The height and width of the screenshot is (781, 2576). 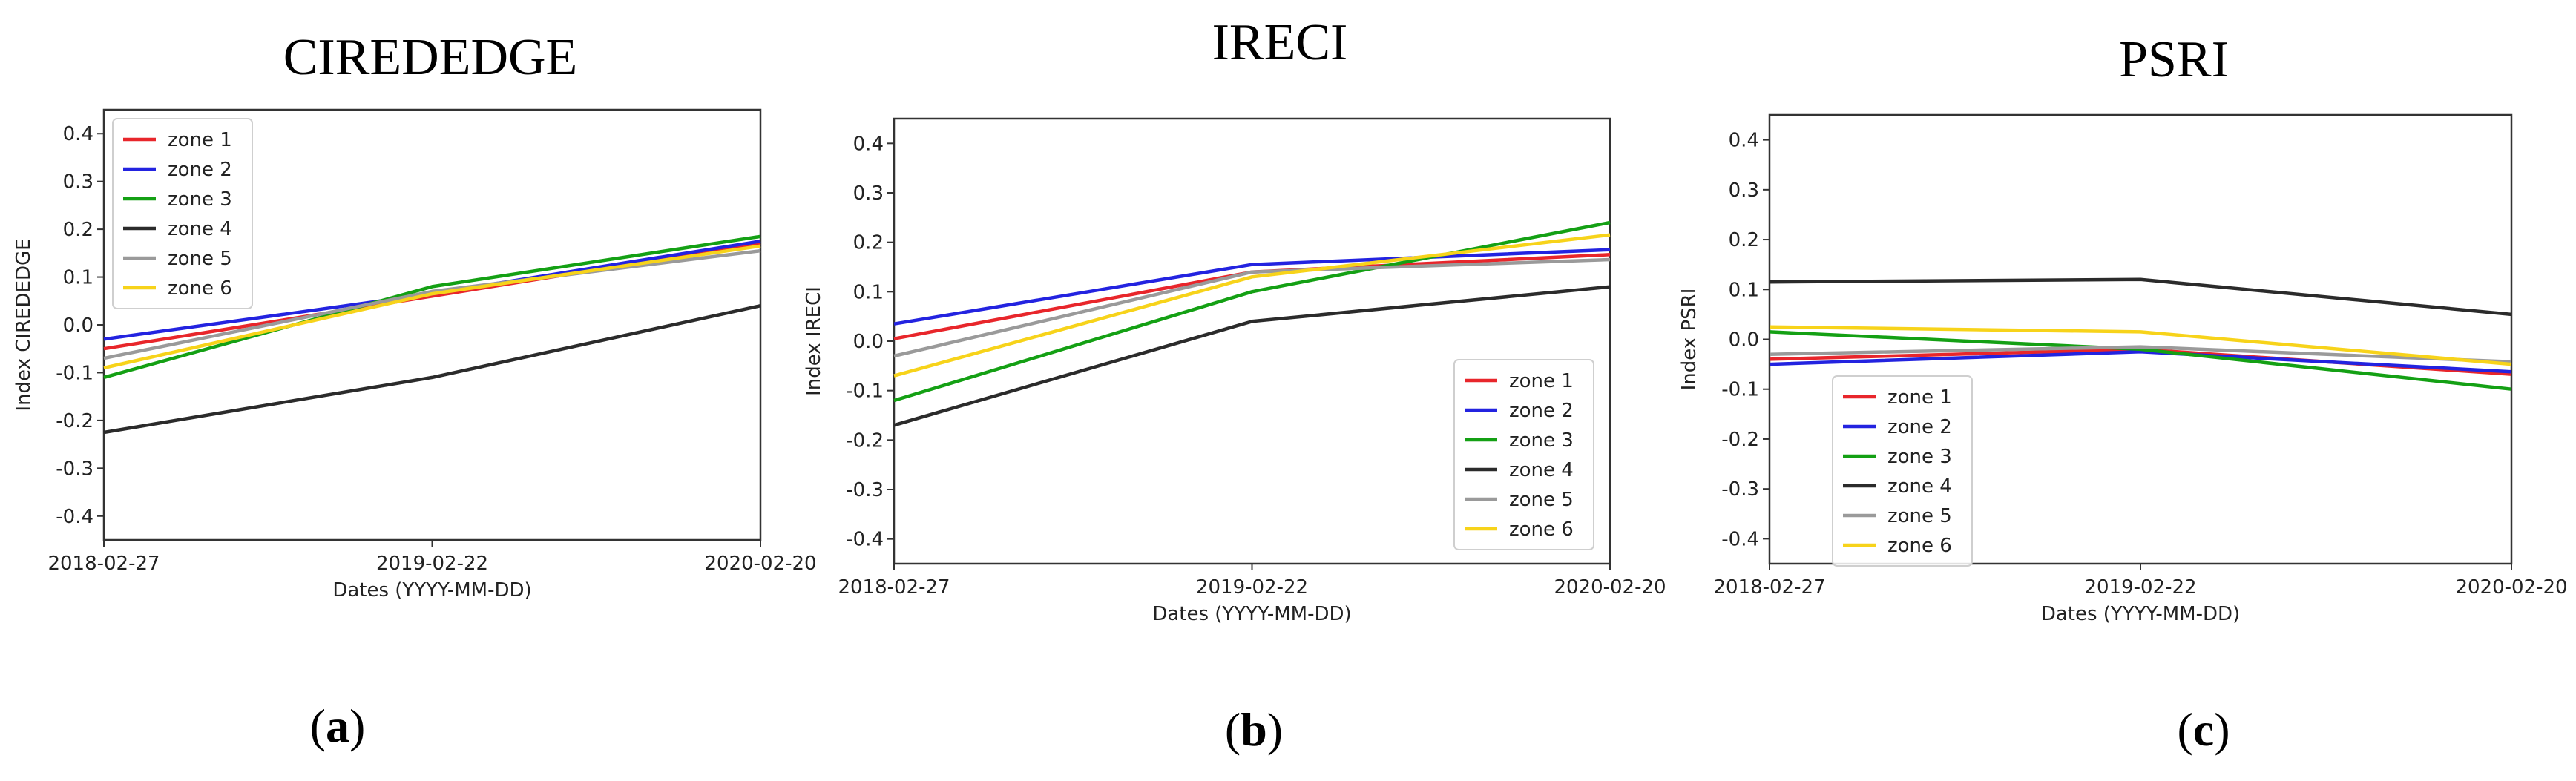 I want to click on chart-title: IRECI, so click(x=1280, y=42).